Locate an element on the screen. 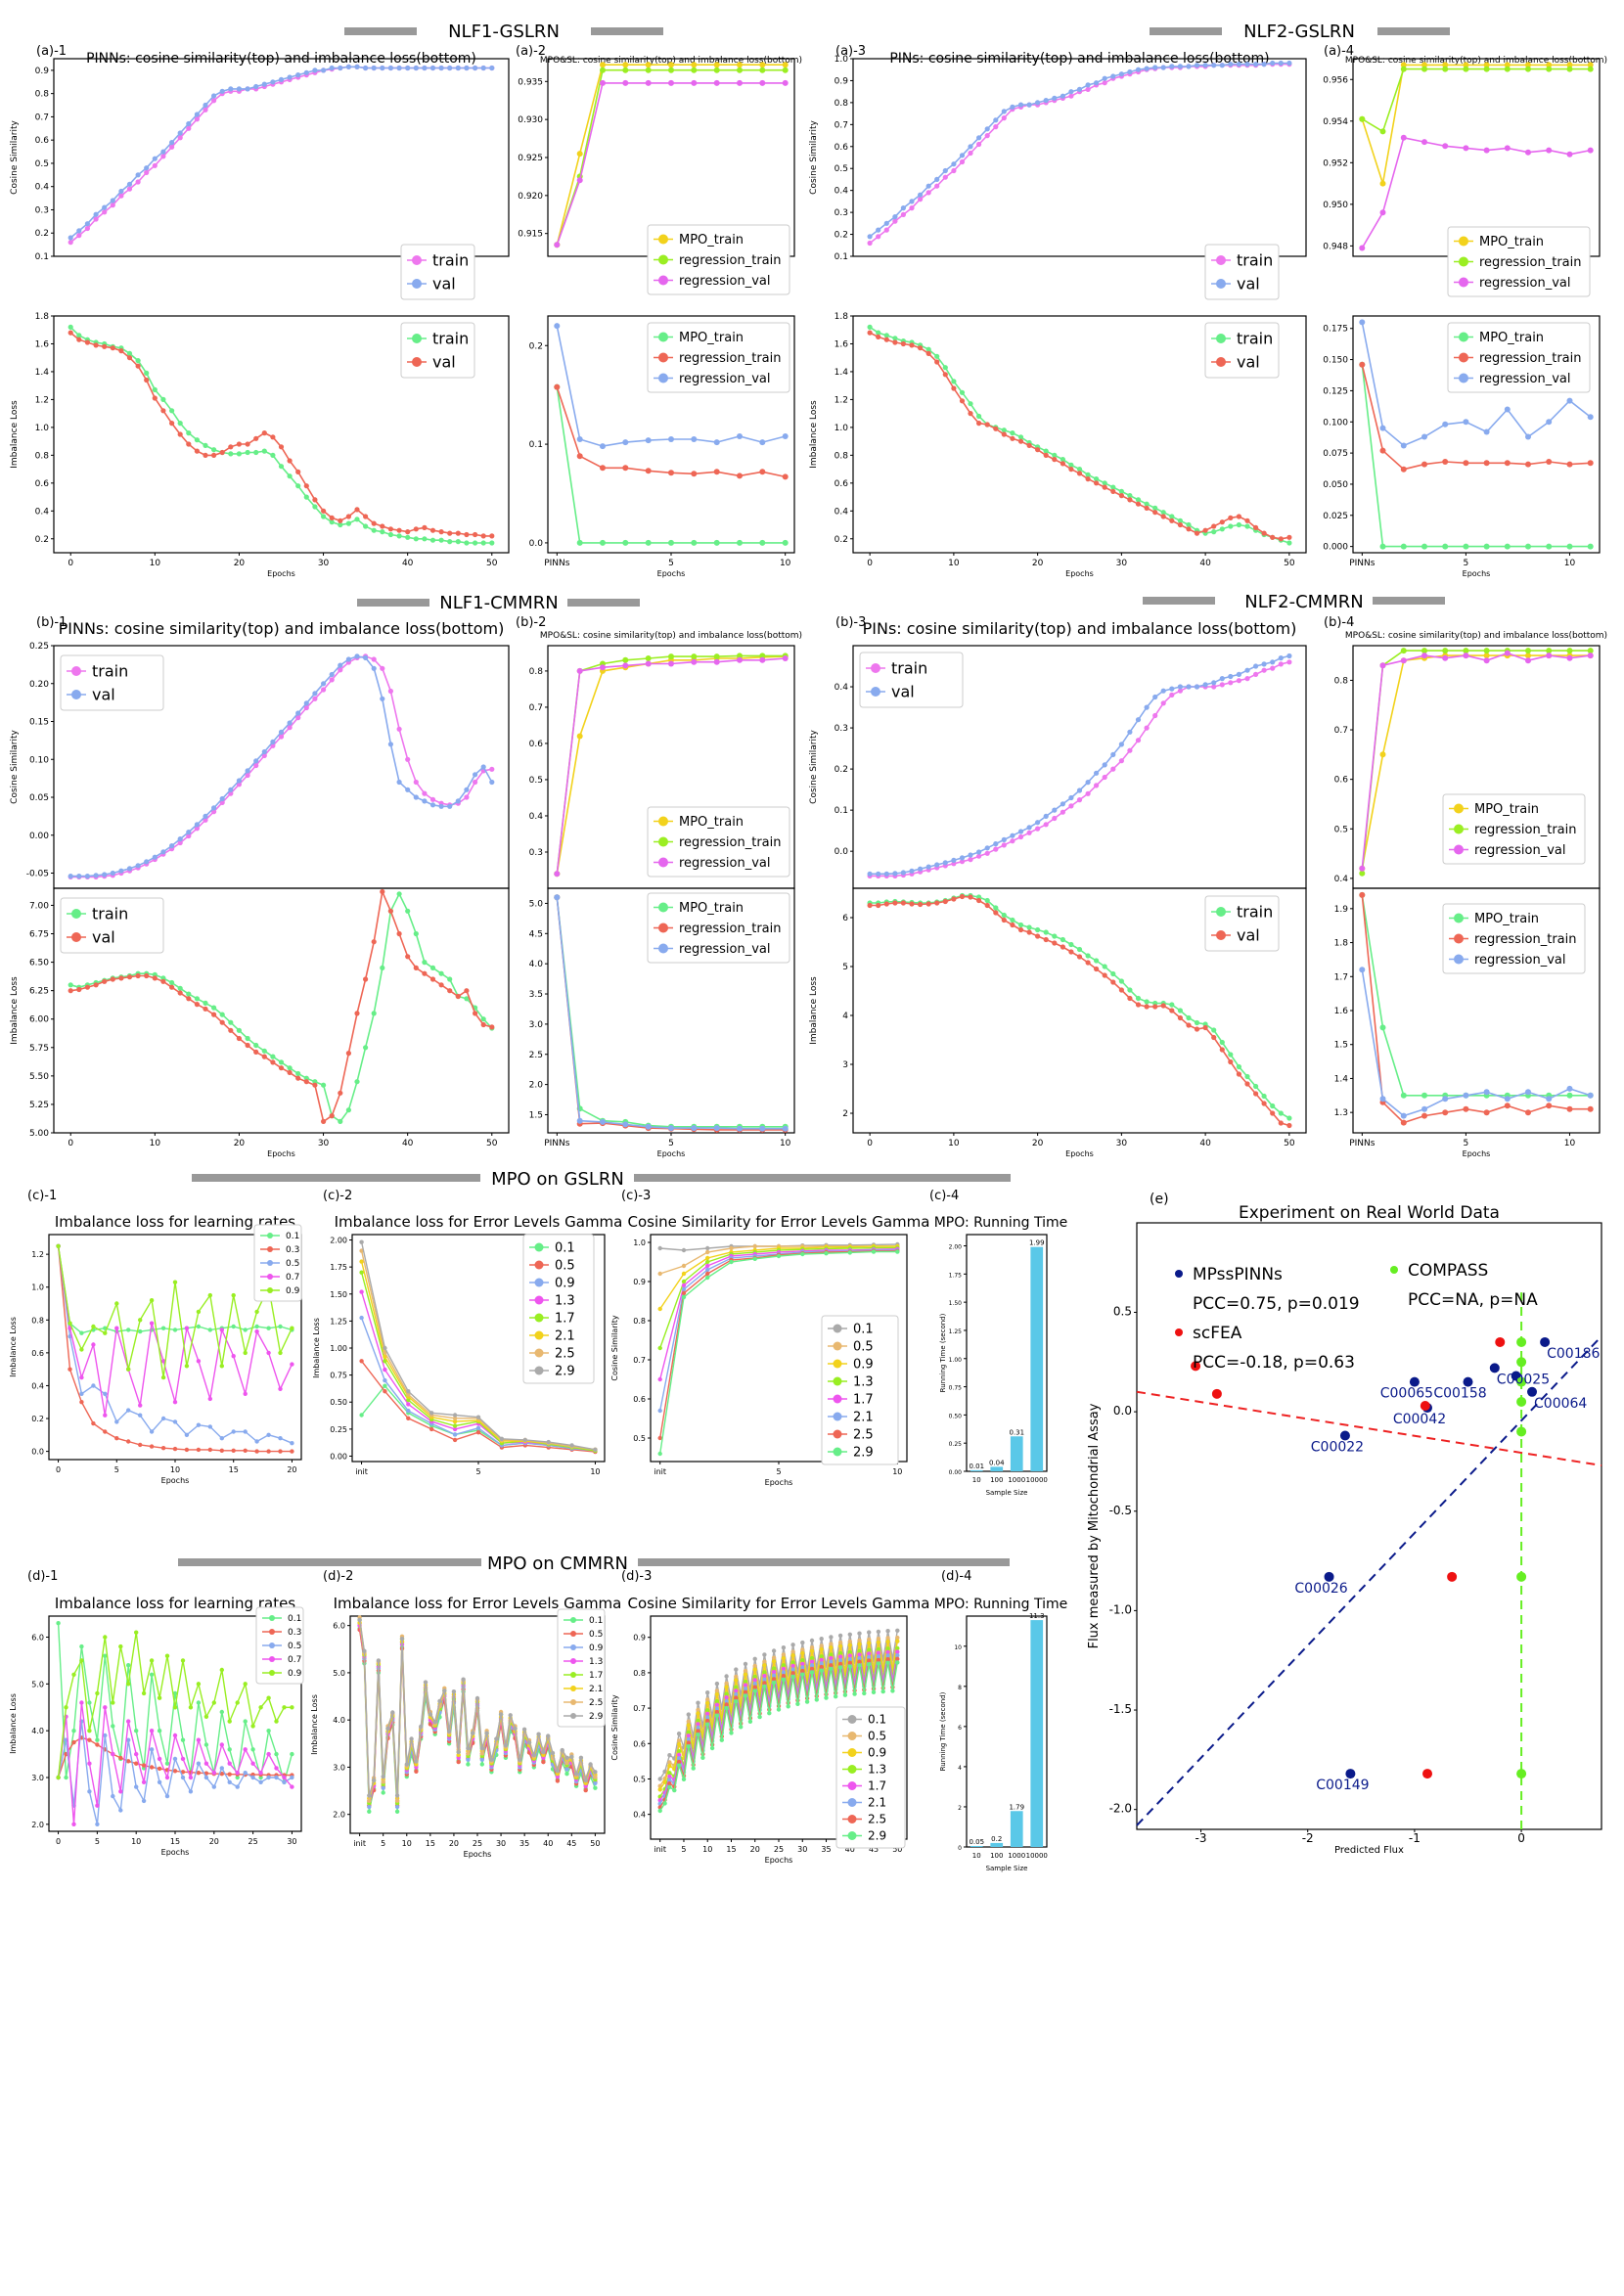 The image size is (1624, 2296). d1-point-0.9 is located at coordinates (268, 1698).